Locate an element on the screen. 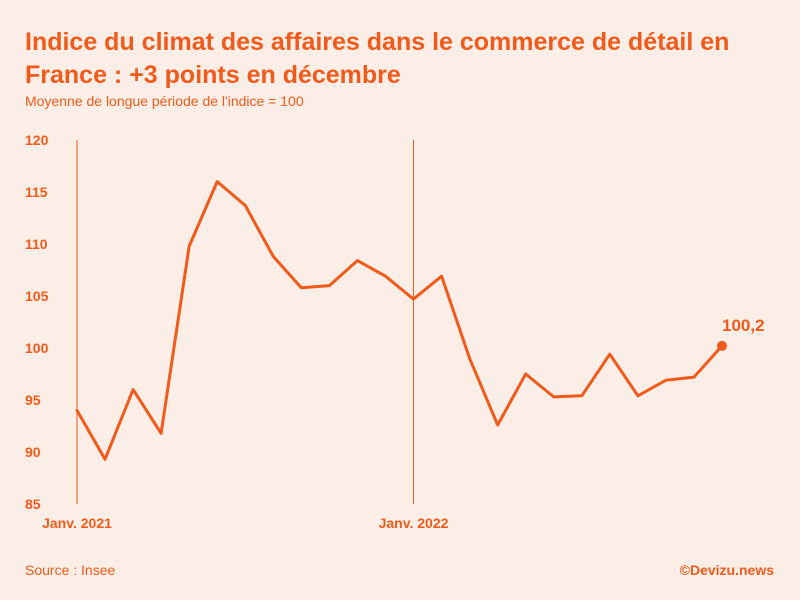 The image size is (800, 600). last-data-point is located at coordinates (722, 345).